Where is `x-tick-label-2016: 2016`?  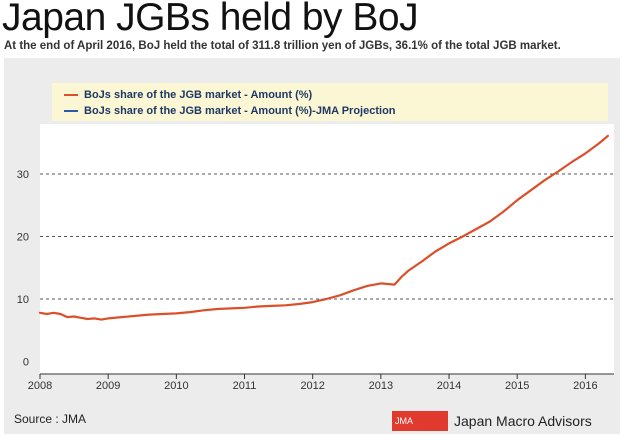 x-tick-label-2016: 2016 is located at coordinates (585, 386).